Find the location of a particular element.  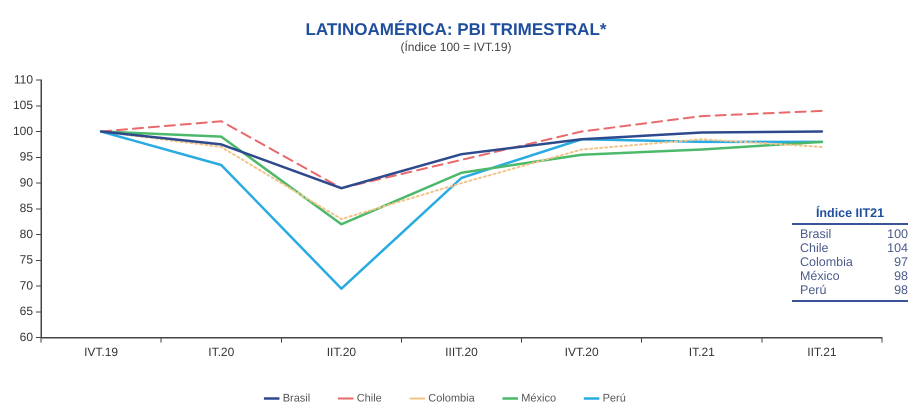

x-tick-label: IIT.20 is located at coordinates (341, 352).